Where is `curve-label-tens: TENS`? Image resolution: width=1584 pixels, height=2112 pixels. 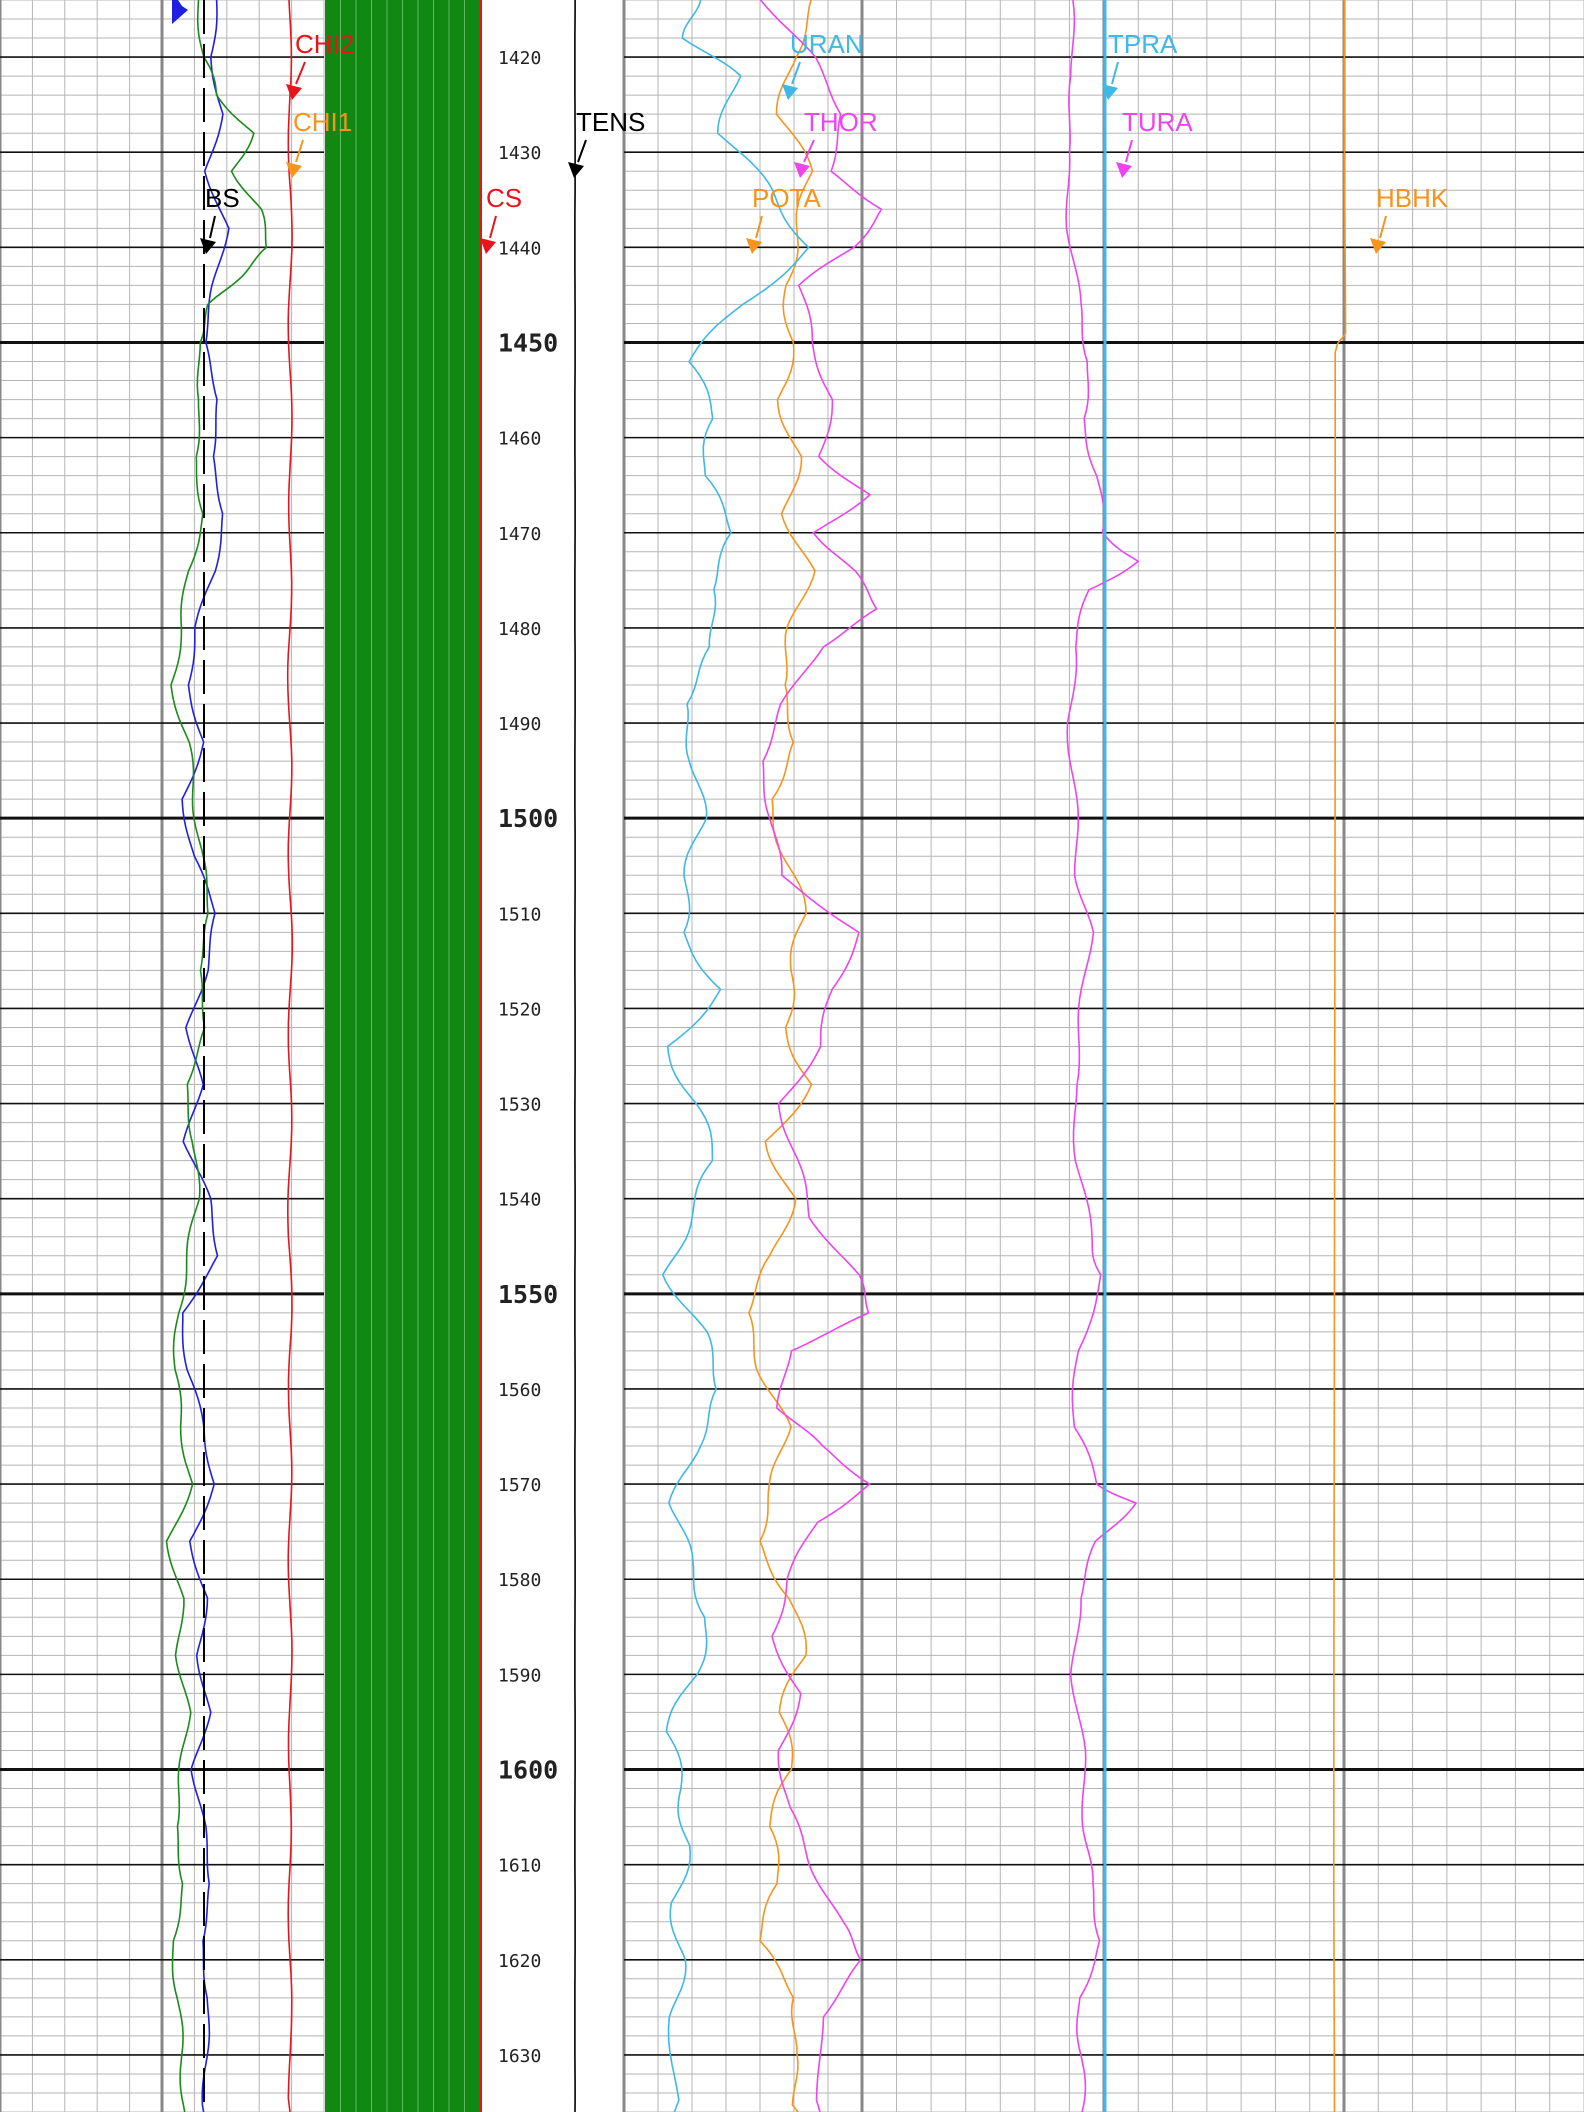
curve-label-tens: TENS is located at coordinates (606, 142).